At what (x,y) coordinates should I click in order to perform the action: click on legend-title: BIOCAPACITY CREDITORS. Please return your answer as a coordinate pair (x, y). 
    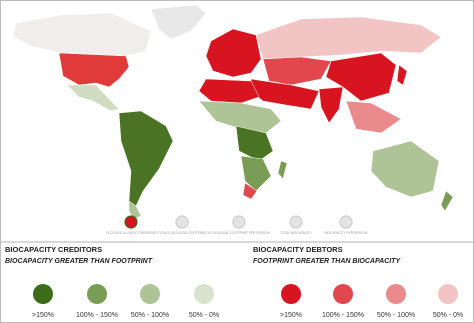
    Looking at the image, I should click on (53, 249).